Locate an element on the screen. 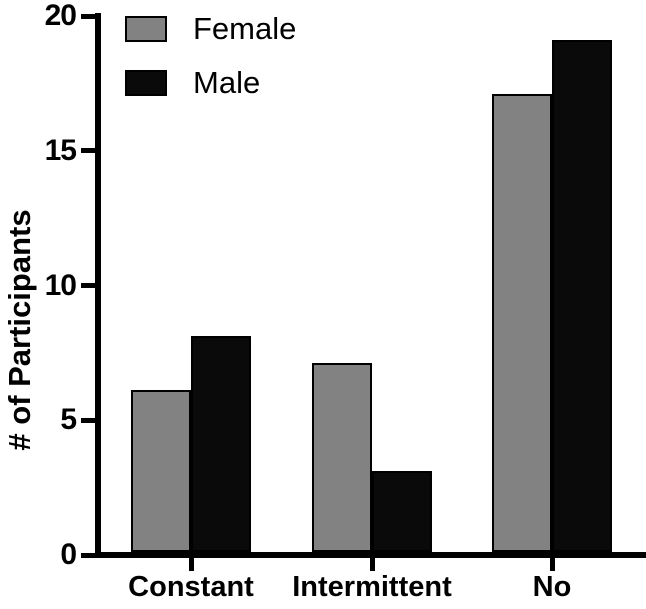 The image size is (646, 609). legend-swatch-male is located at coordinates (146, 83).